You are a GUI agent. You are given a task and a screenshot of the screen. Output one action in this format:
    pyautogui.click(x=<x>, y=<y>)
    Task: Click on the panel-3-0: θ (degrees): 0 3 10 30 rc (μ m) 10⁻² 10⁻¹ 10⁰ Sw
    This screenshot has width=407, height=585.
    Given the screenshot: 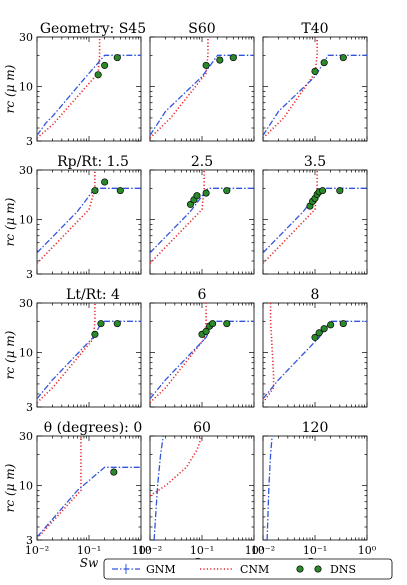 What is the action you would take?
    pyautogui.click(x=77, y=495)
    